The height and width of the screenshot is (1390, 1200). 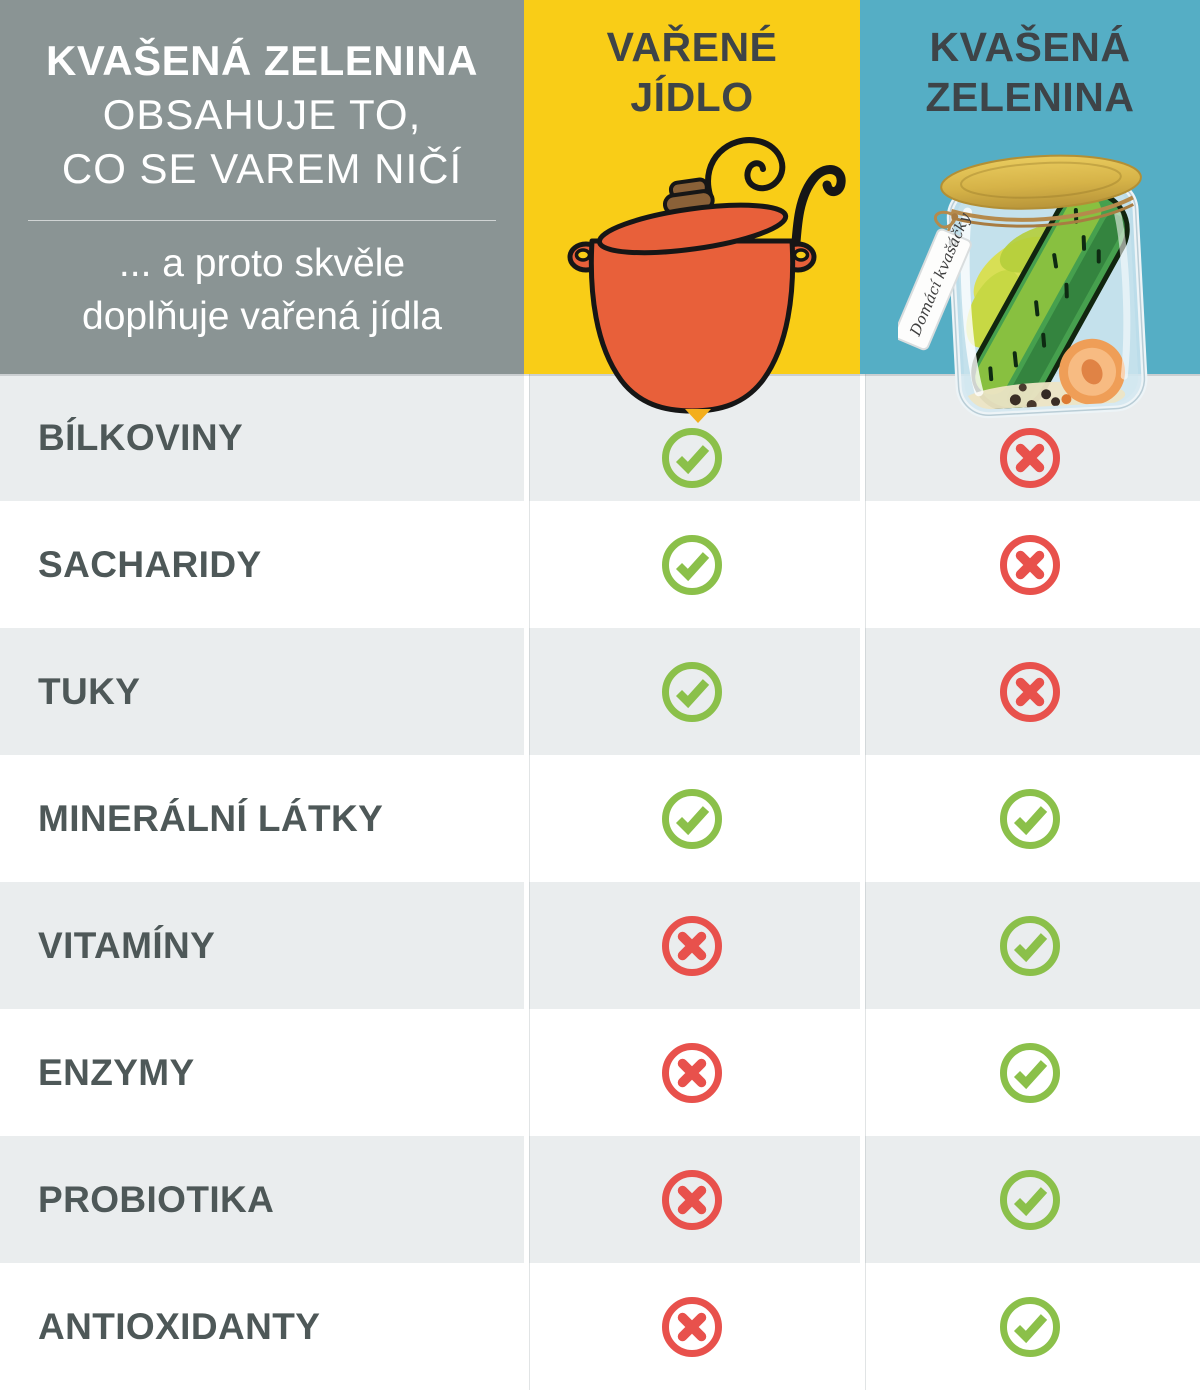 I want to click on cooked-label-line2: JÍDLO, so click(x=692, y=97).